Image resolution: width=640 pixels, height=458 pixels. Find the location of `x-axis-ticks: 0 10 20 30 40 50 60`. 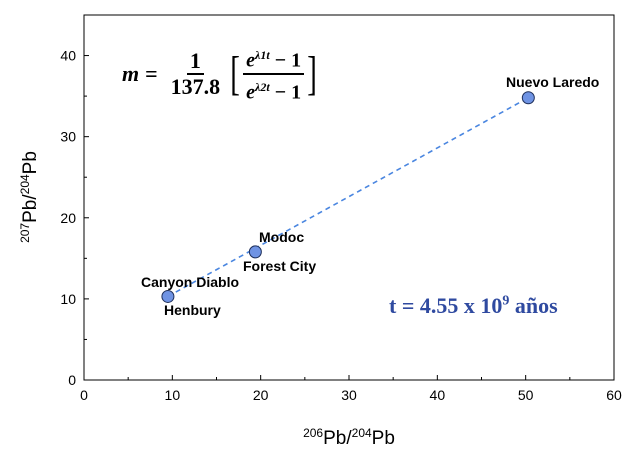

x-axis-ticks: 0 10 20 30 40 50 60 is located at coordinates (351, 389).